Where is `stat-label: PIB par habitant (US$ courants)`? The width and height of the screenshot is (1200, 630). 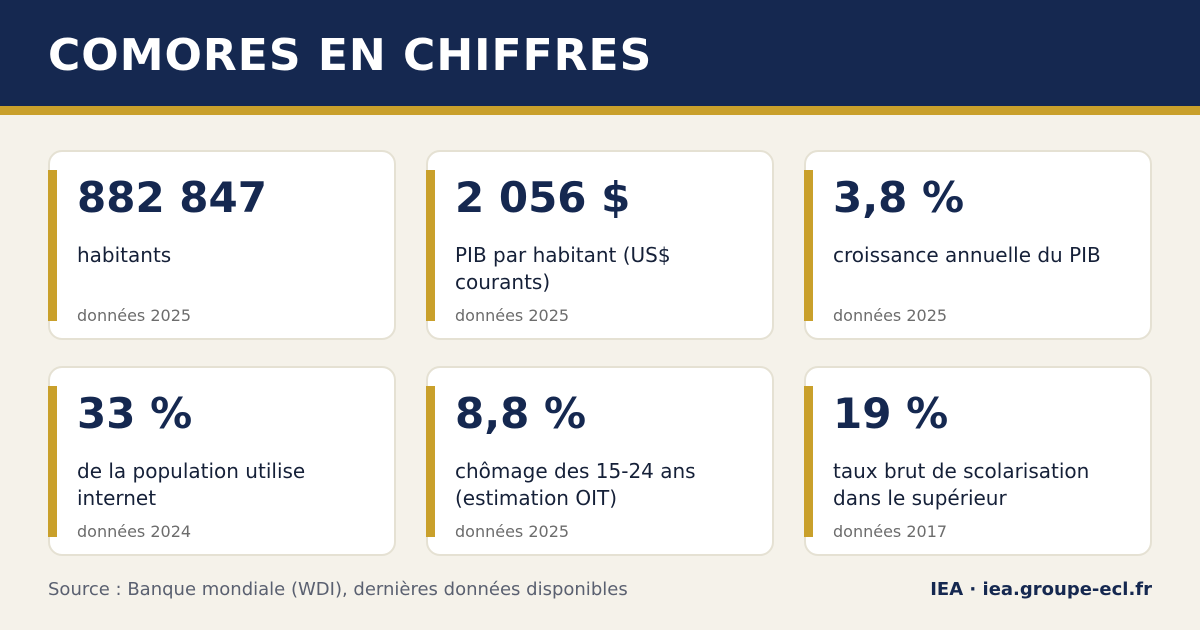
stat-label: PIB par habitant (US$ courants) is located at coordinates (563, 268).